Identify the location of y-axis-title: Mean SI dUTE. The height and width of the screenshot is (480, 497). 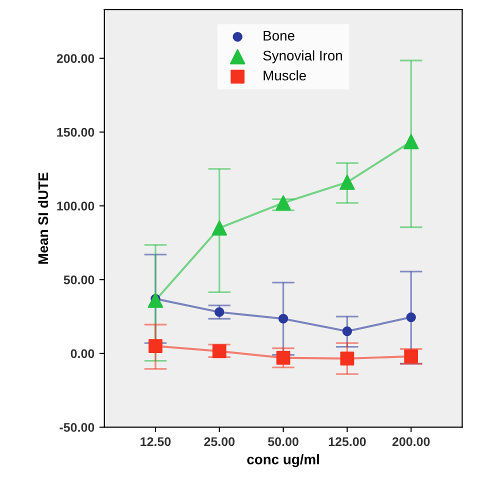
(43, 218).